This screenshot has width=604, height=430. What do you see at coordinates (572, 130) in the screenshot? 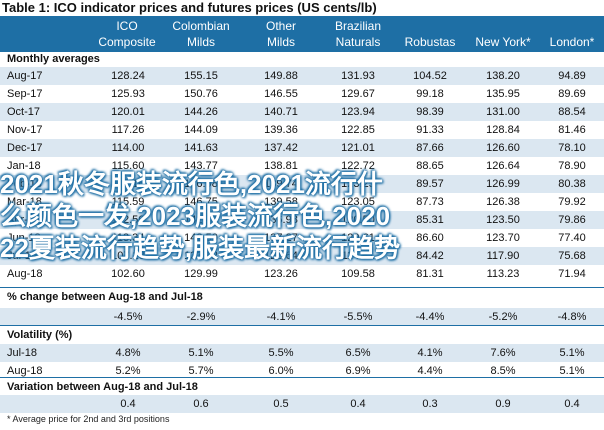
I see `table-cell: 81.46` at bounding box center [572, 130].